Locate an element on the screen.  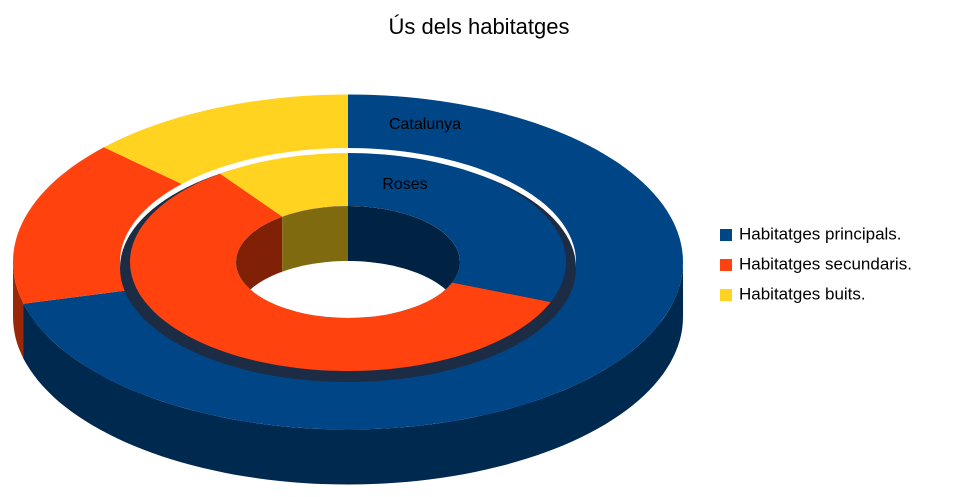
legend-label: Habitatges secundaris. is located at coordinates (825, 263).